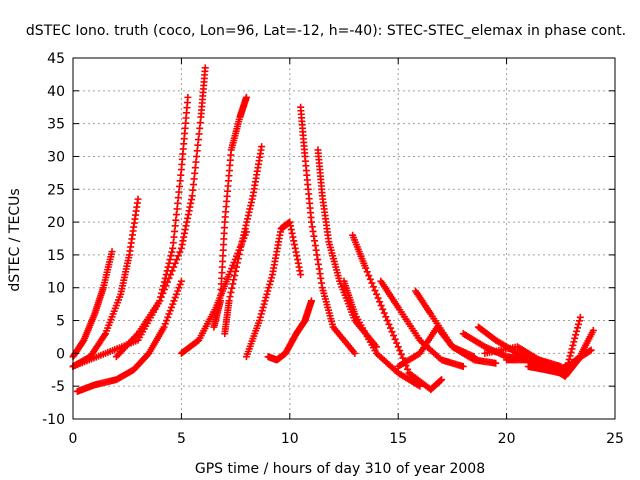 The image size is (640, 480). I want to click on y-tick-label: 15, so click(56, 256).